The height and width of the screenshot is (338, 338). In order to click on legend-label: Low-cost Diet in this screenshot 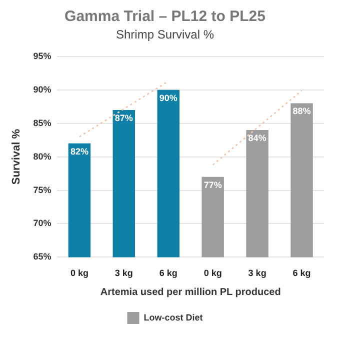, I will do `click(173, 317)`.